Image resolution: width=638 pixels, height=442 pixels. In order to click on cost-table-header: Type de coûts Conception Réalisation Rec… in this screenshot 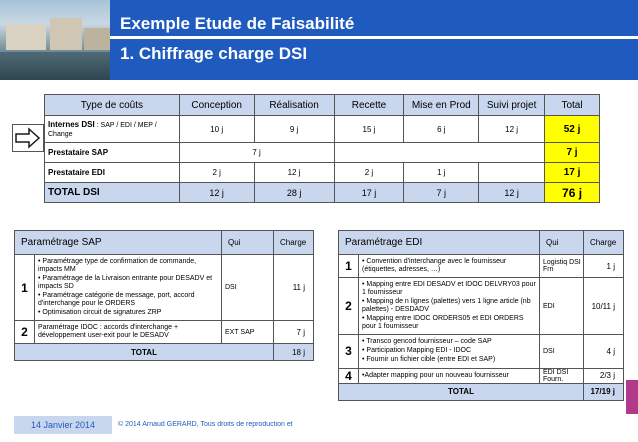, I will do `click(322, 105)`.